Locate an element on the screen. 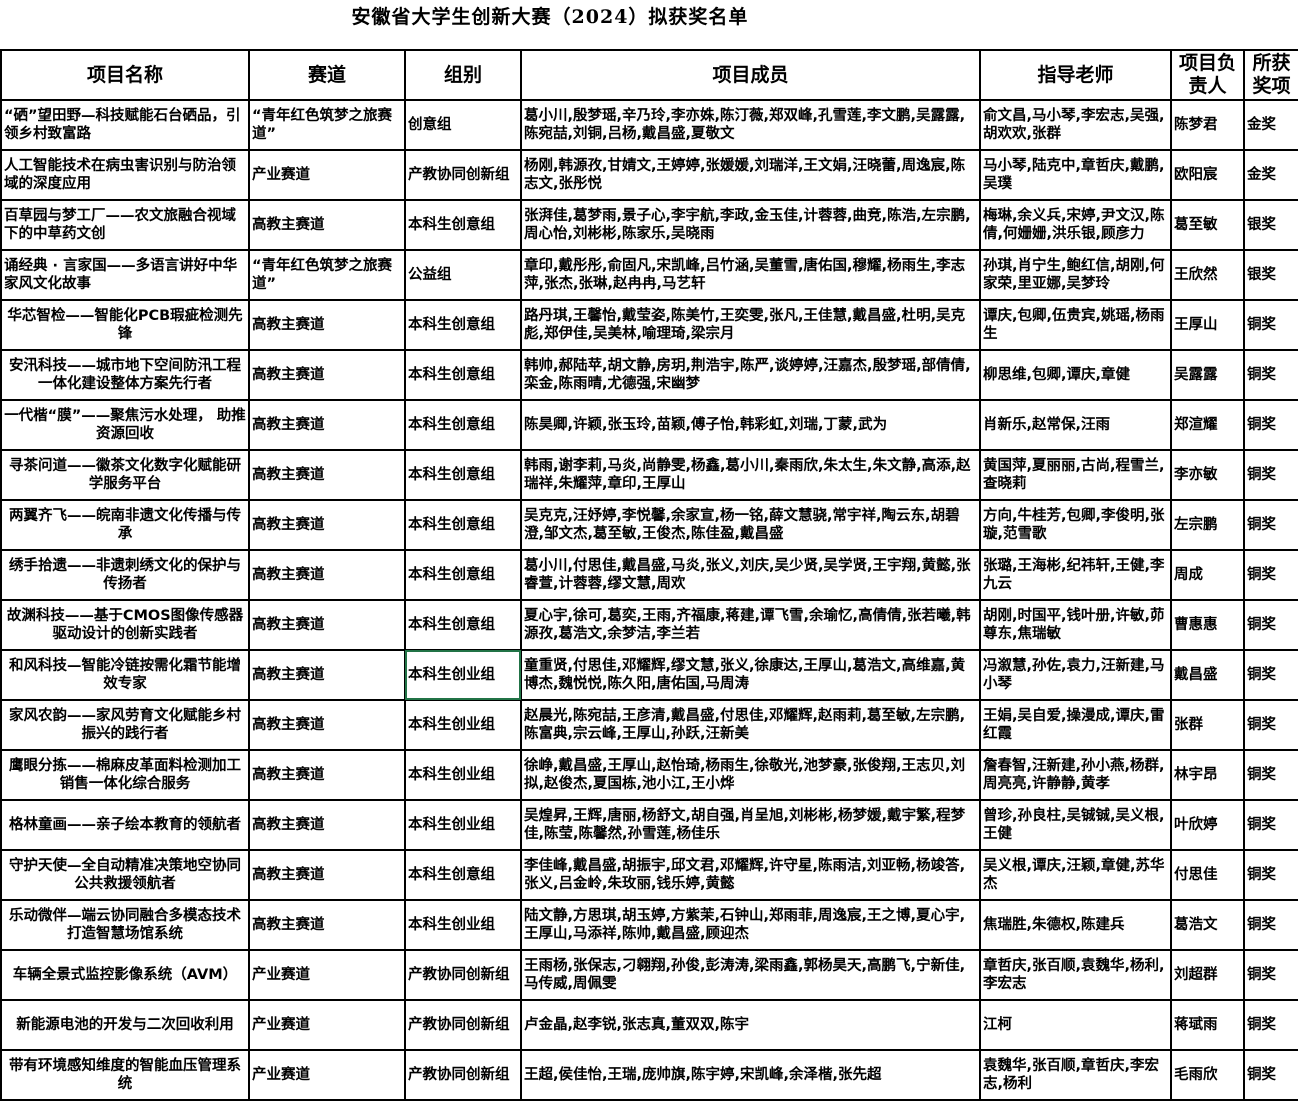 Image resolution: width=1298 pixels, height=1101 pixels. project-name-cell: 绣手拾遗——非遗刺绣文化的保护与传扬者 is located at coordinates (125, 575).